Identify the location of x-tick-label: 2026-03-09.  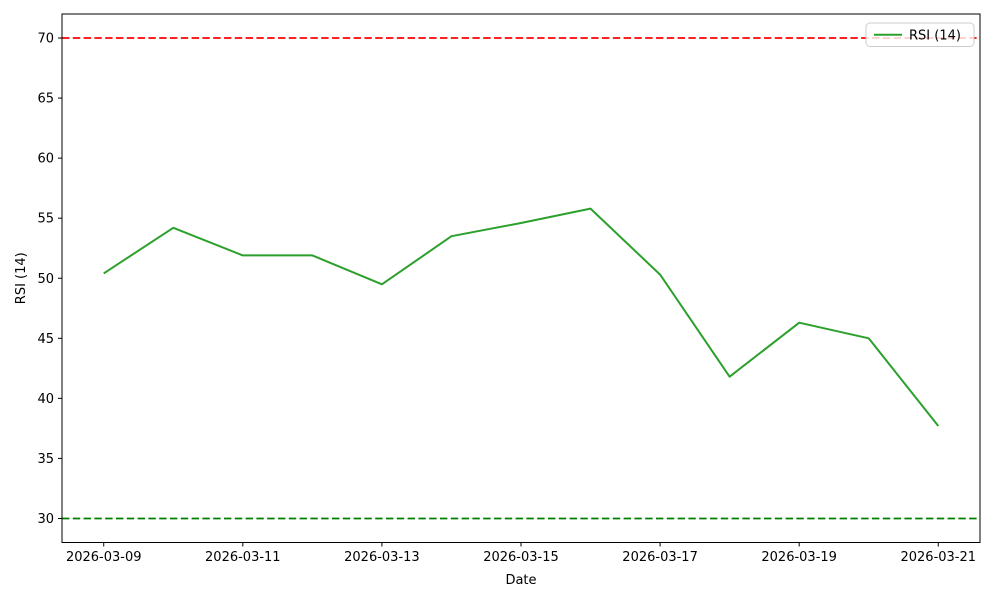
(104, 557).